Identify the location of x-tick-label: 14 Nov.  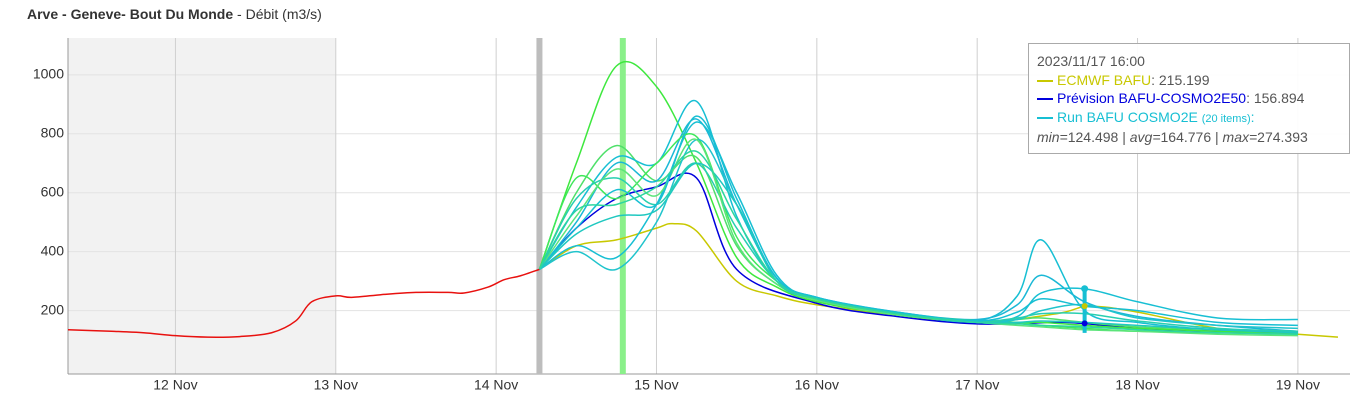
(496, 385).